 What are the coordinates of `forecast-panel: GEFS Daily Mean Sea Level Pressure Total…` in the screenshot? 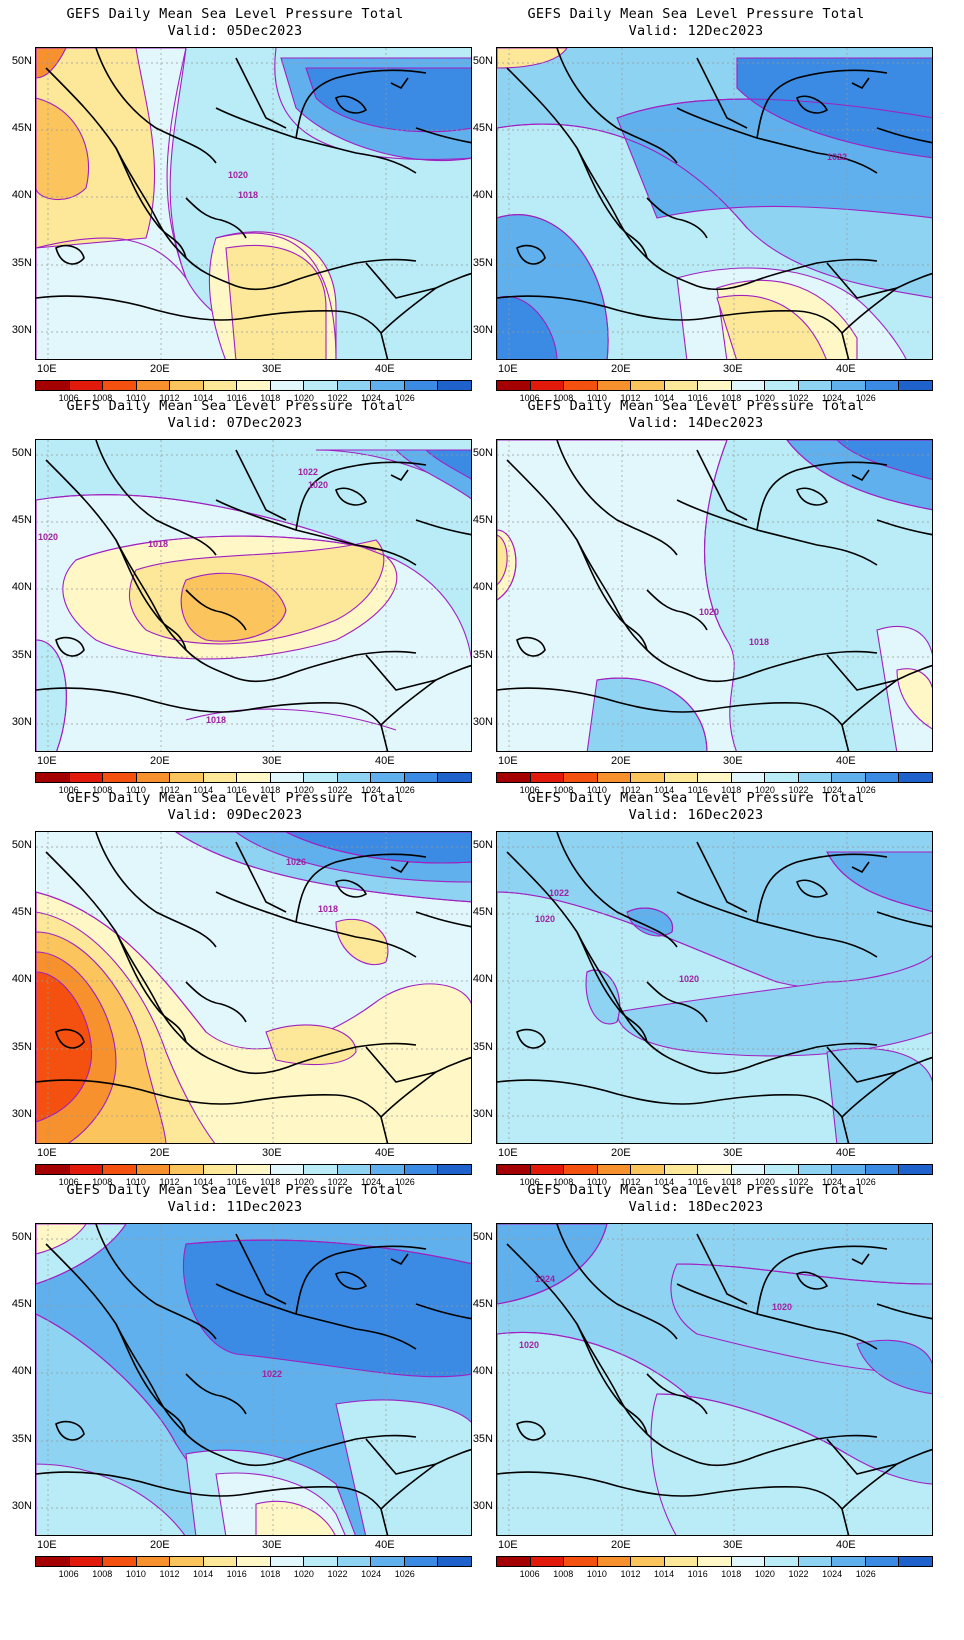 It's located at (697, 989).